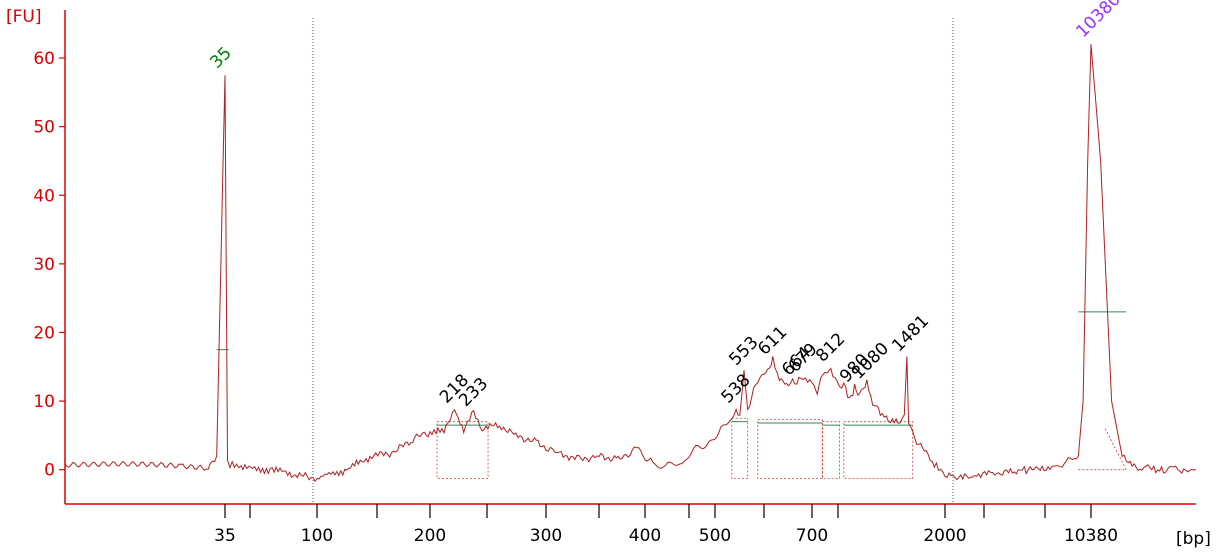  Describe the element at coordinates (1091, 536) in the screenshot. I see `x-tick-label: 10380` at that location.